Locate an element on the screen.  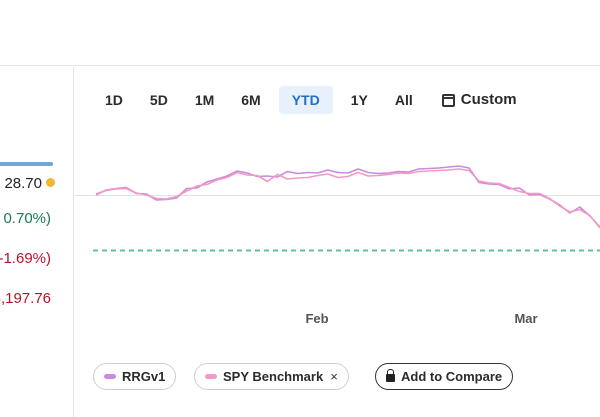
chart-legend: RRGv1 SPY Benchmark × Add to Compare is located at coordinates (300, 378).